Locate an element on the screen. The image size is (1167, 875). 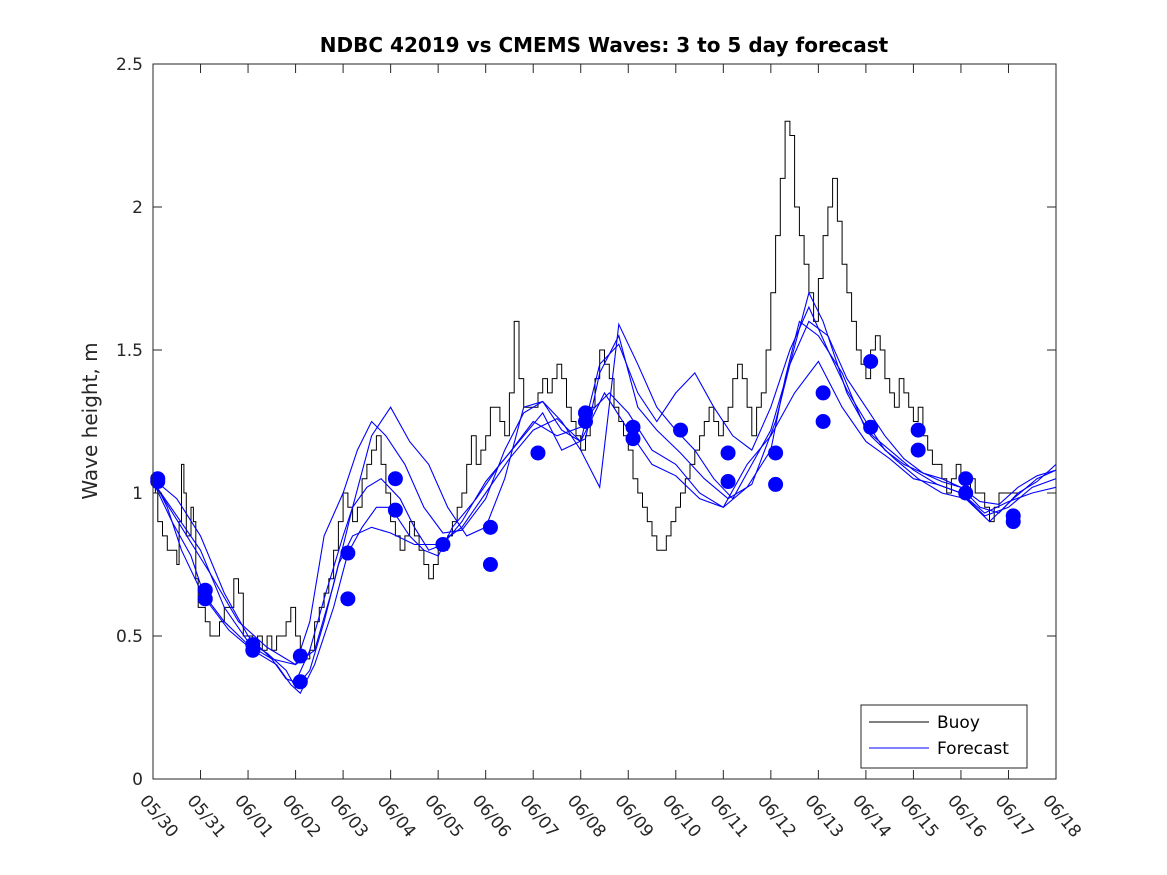
legend-forecast-label: Forecast is located at coordinates (973, 749).